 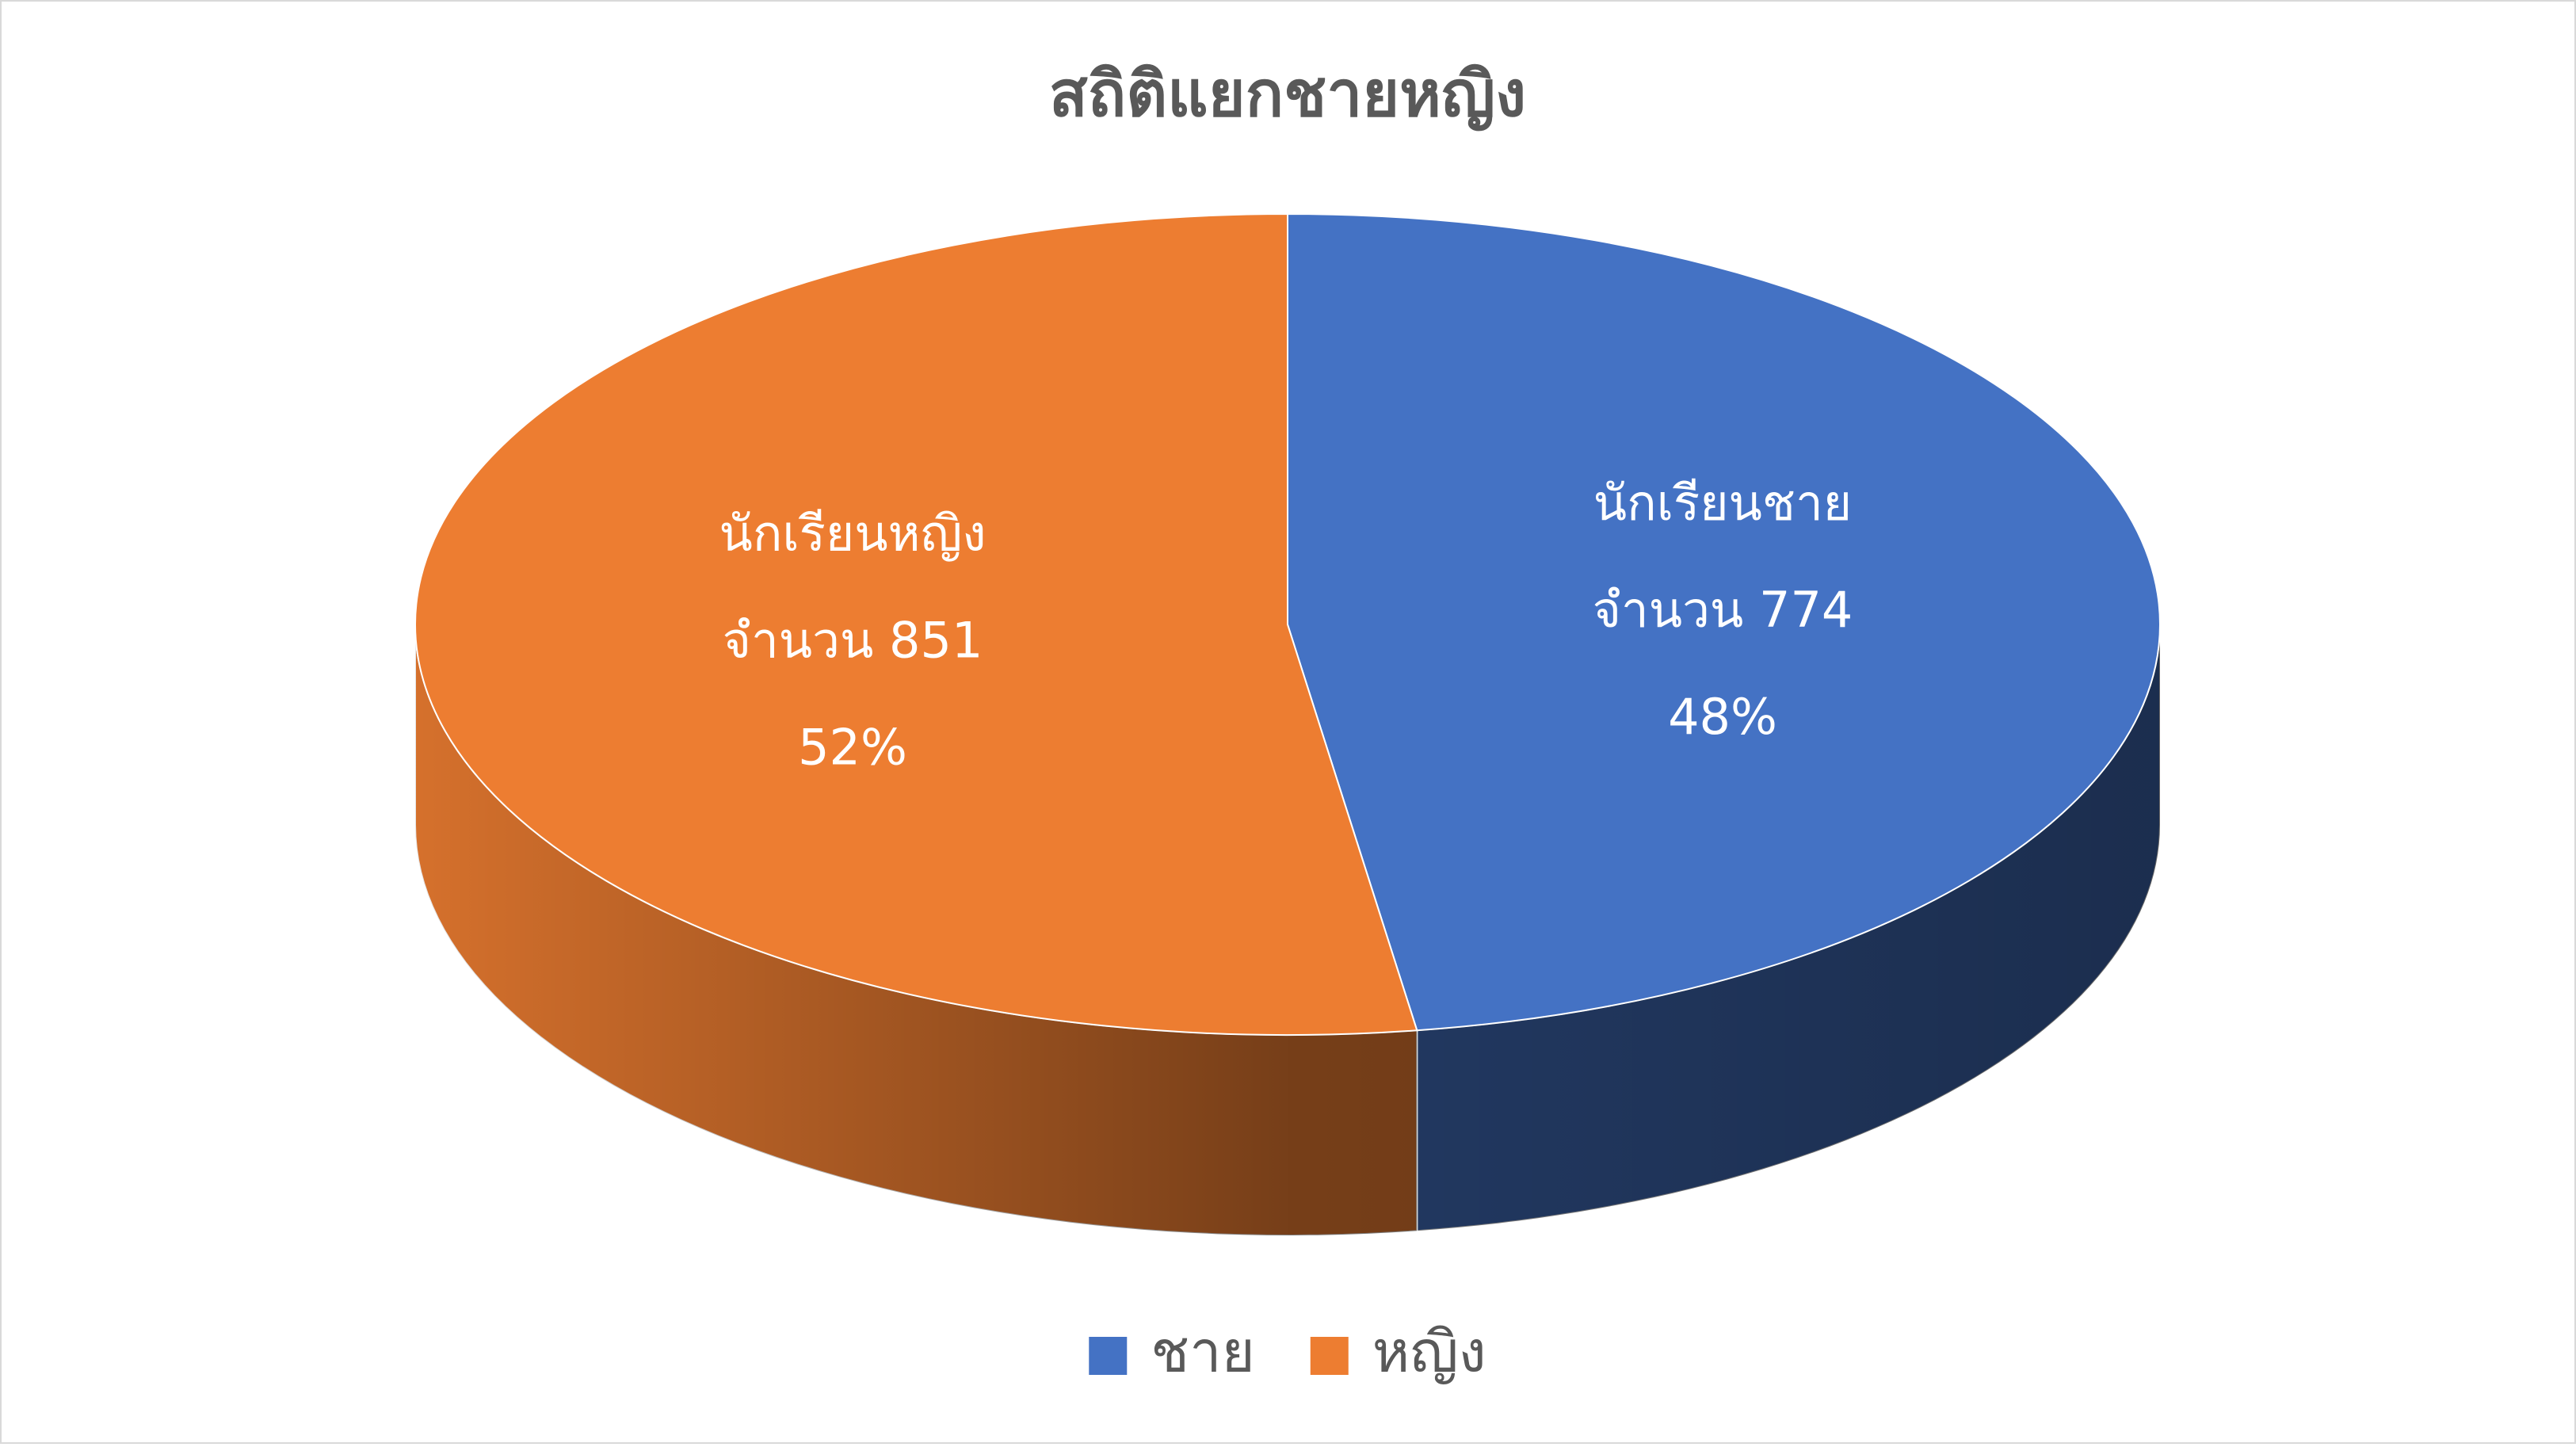 I want to click on data-label-name: นักเรียนหญิง, so click(x=852, y=533).